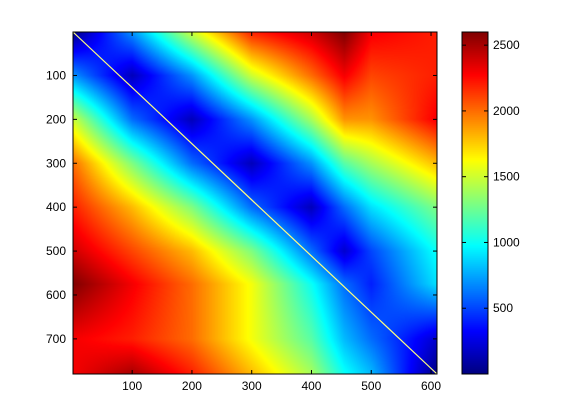  Describe the element at coordinates (252, 386) in the screenshot. I see `x-tick-label: 300` at that location.